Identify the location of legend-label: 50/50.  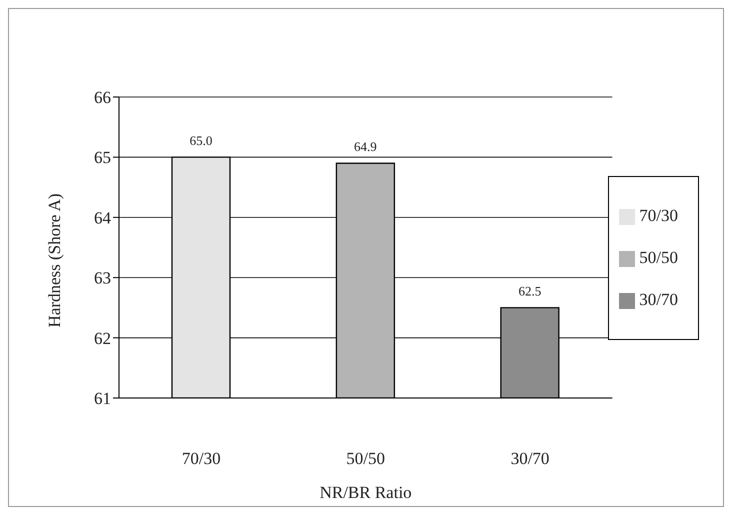
(658, 257).